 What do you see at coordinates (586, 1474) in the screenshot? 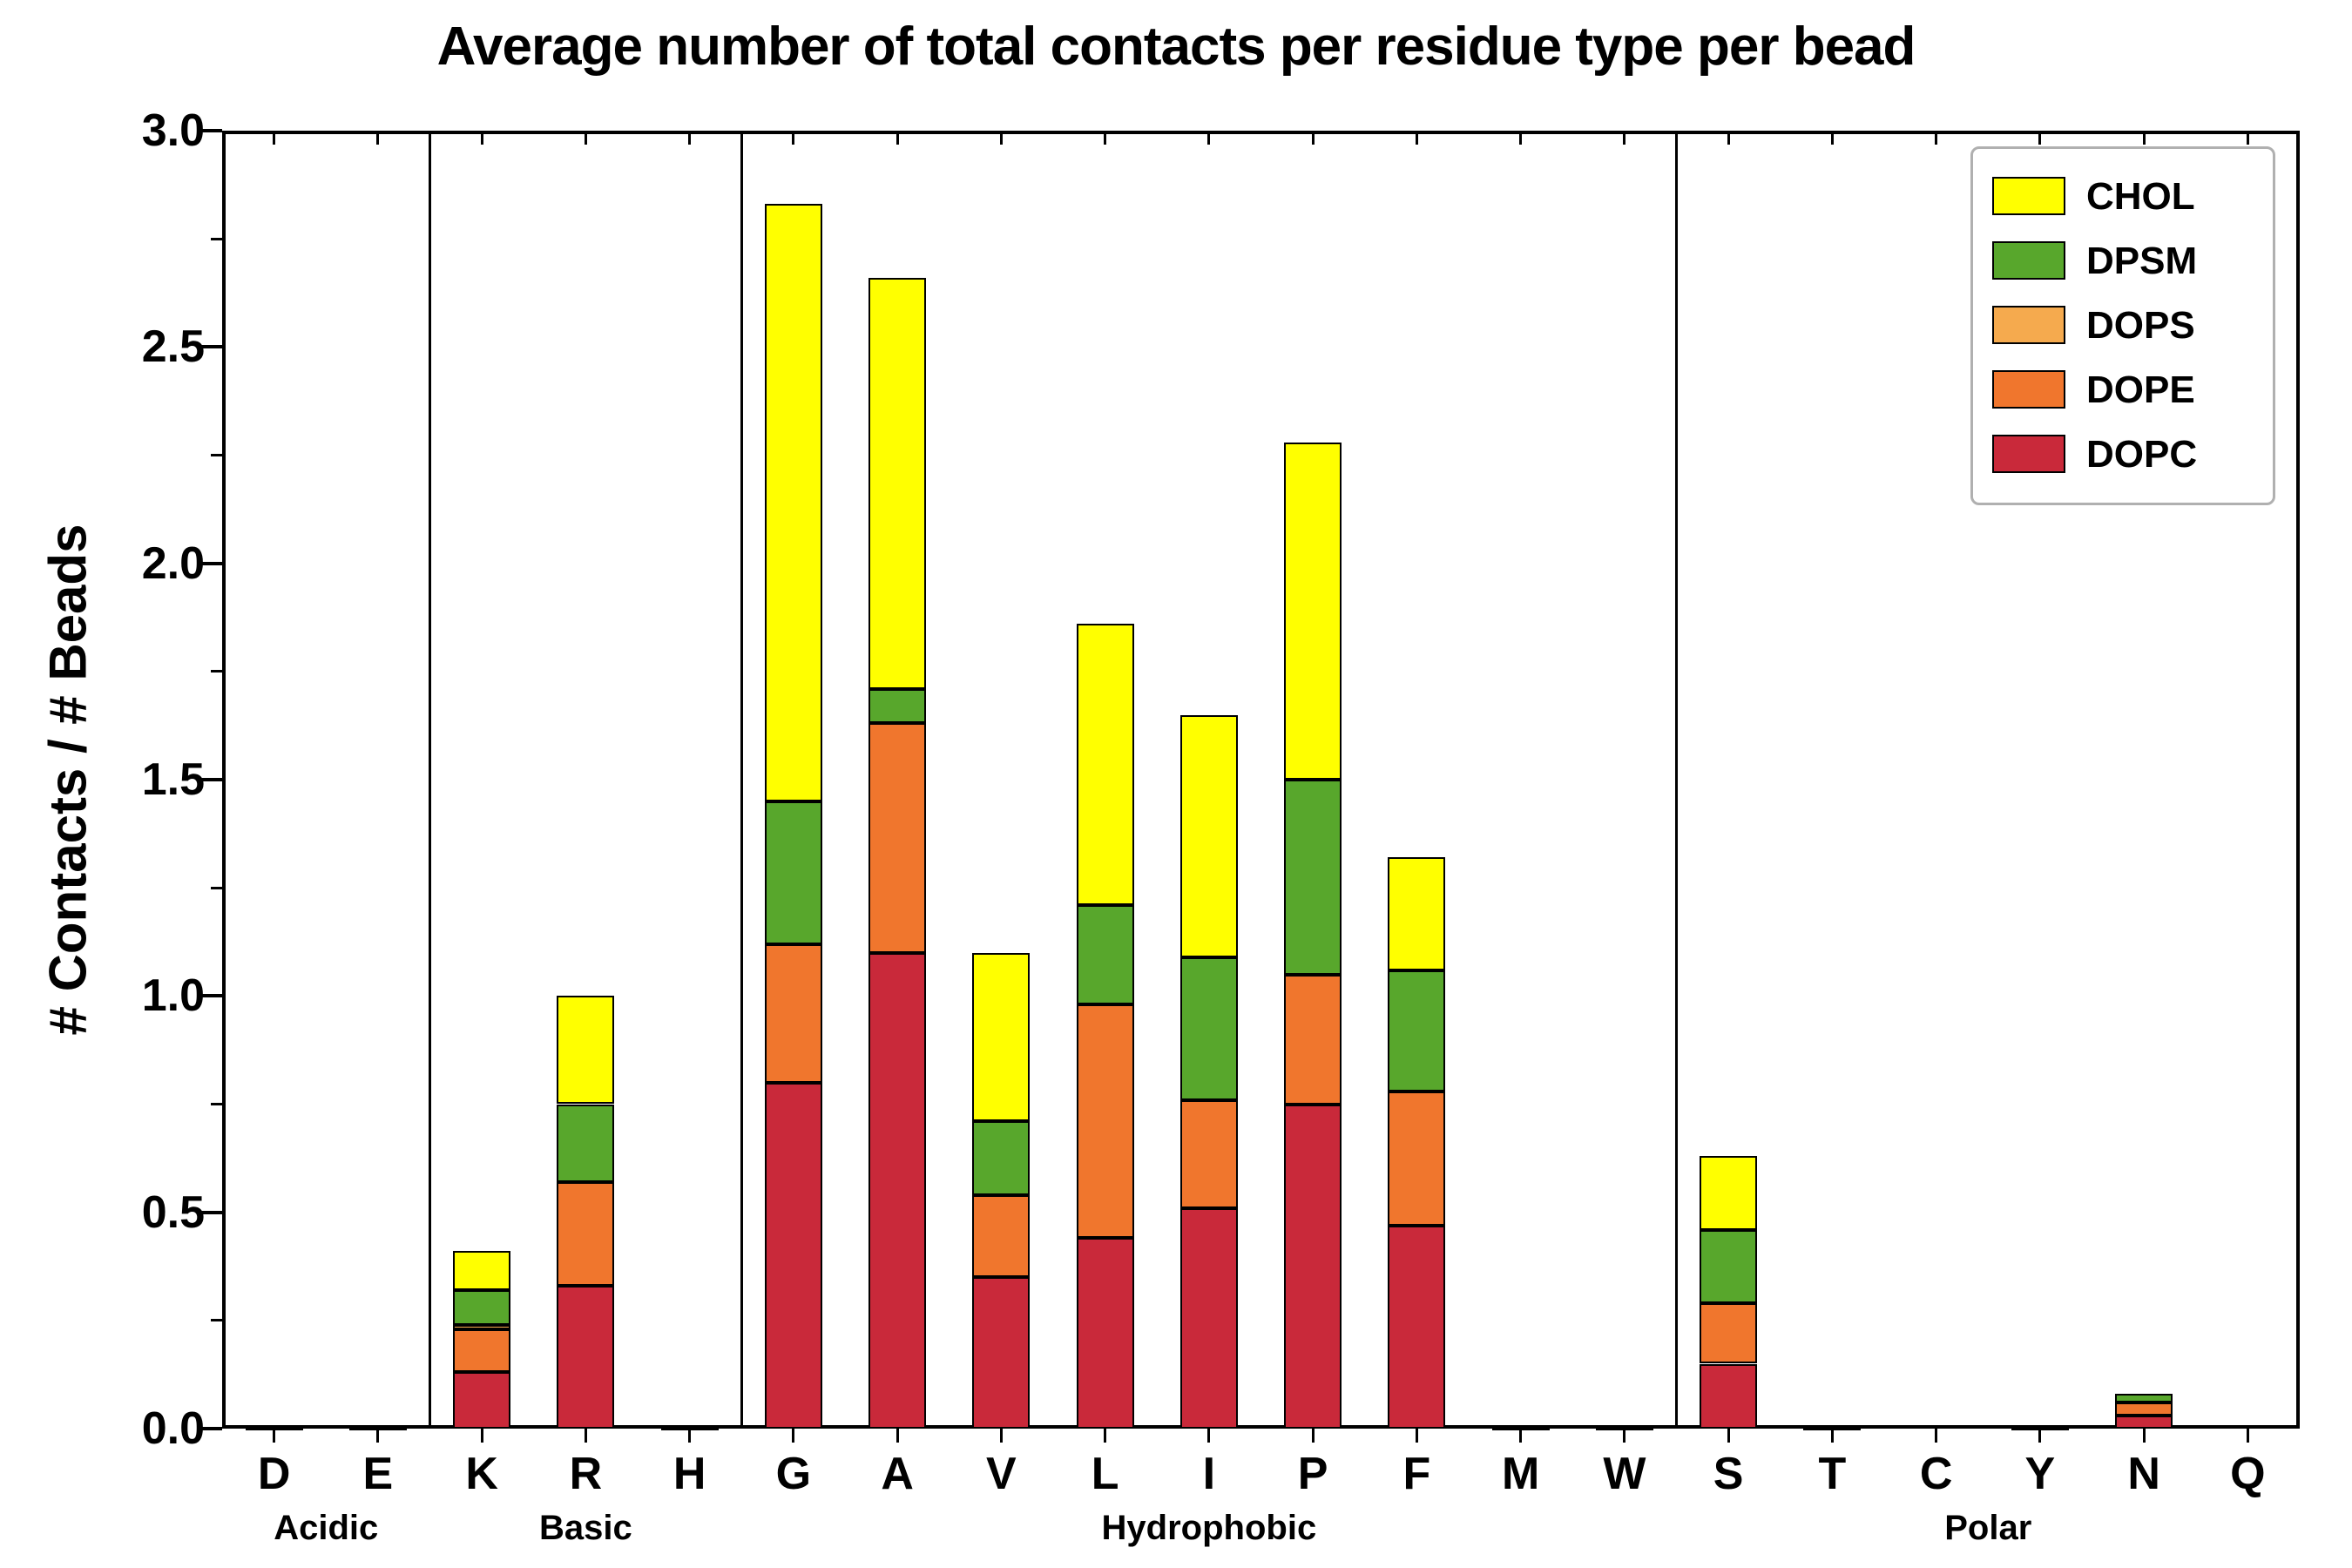
I see `x-tick-label: R` at bounding box center [586, 1474].